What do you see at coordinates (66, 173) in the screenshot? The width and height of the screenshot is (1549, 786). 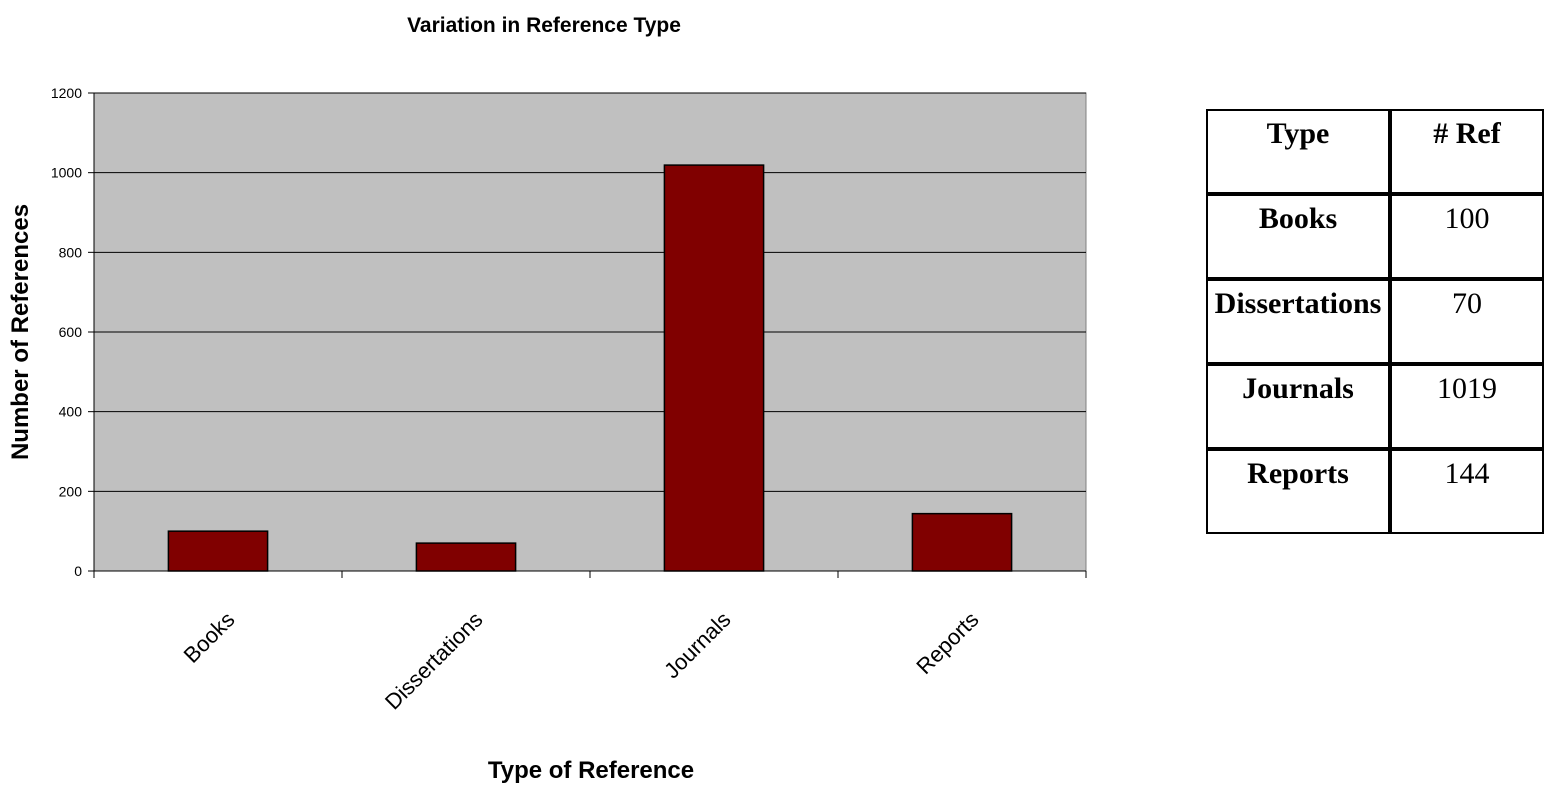 I see `y-tick-label: 1000` at bounding box center [66, 173].